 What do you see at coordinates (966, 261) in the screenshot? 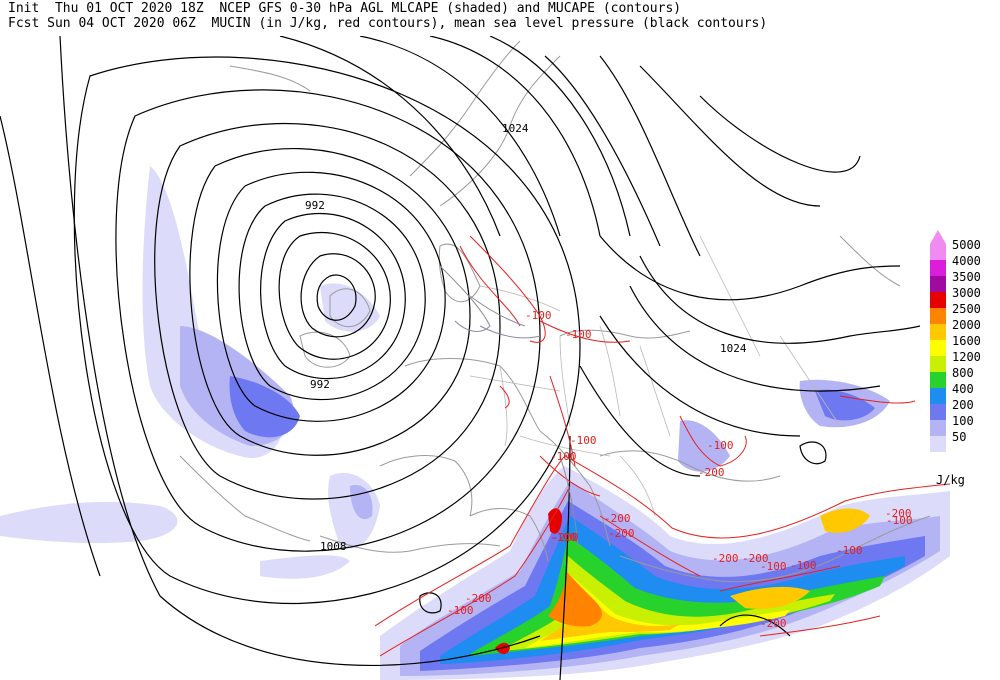
I see `colorbar-label: 4000` at bounding box center [966, 261].